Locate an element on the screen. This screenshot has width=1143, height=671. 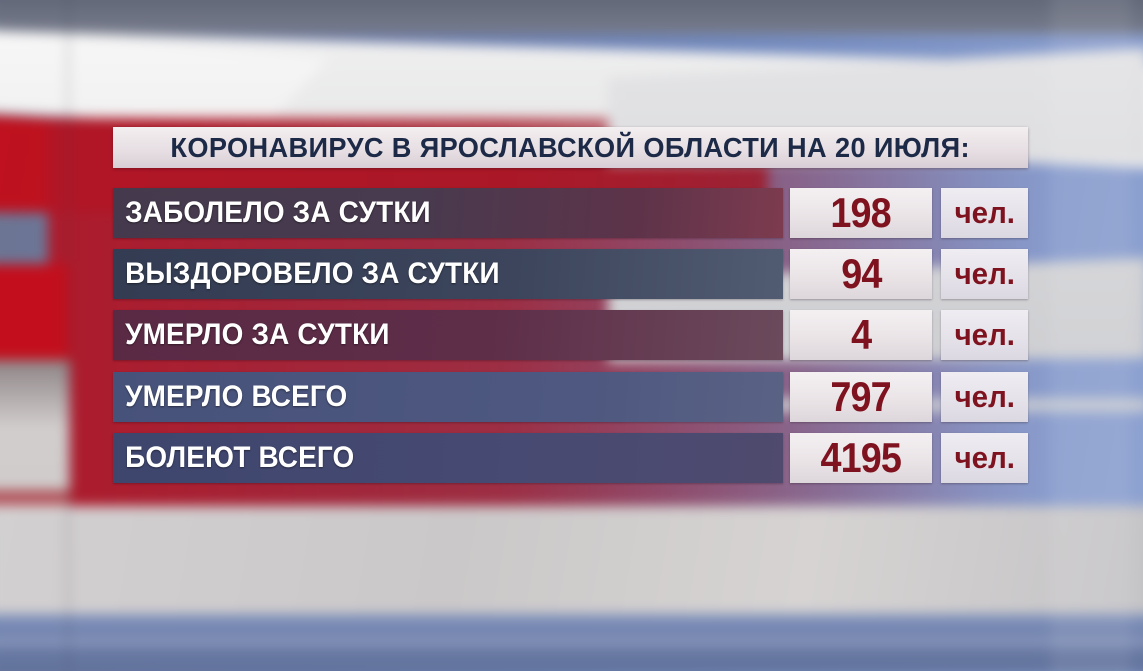
row-label: ВЫЗДОРОВЕЛО ЗА СУТКИ is located at coordinates (312, 273).